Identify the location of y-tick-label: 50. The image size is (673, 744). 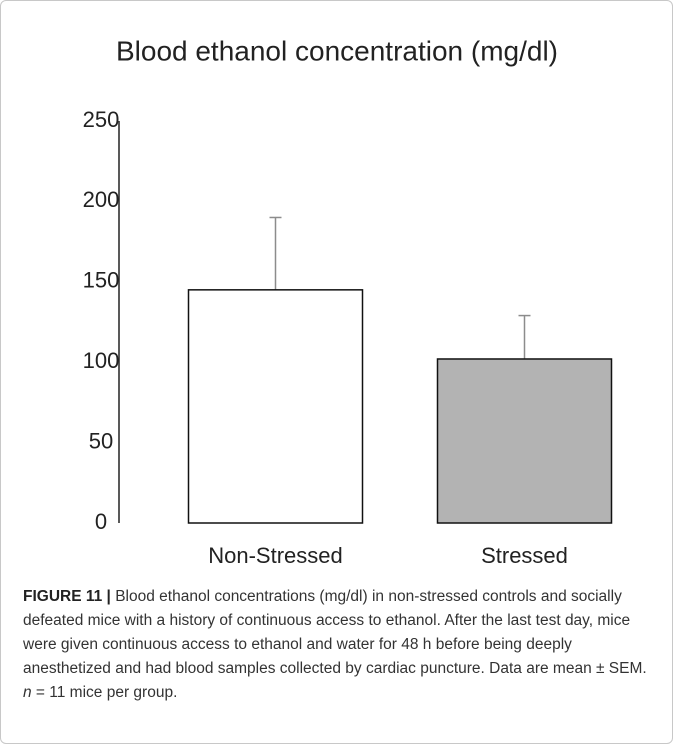
(101, 440).